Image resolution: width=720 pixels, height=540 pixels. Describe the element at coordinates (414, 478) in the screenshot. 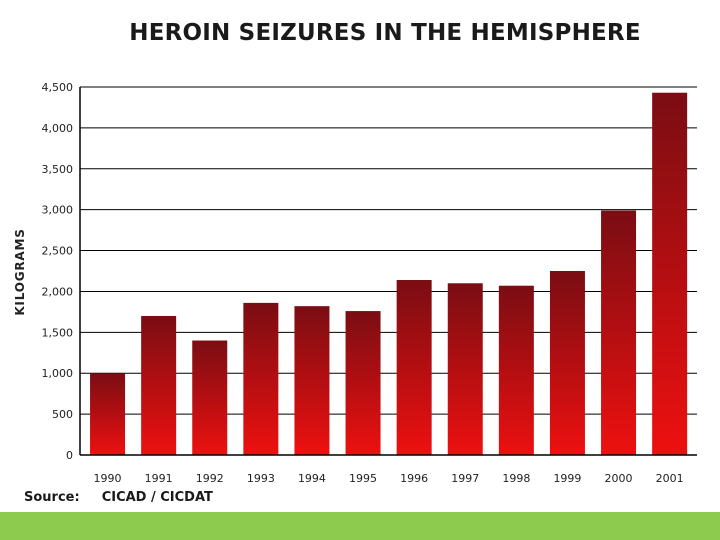

I see `x-tick-label: 1996` at that location.